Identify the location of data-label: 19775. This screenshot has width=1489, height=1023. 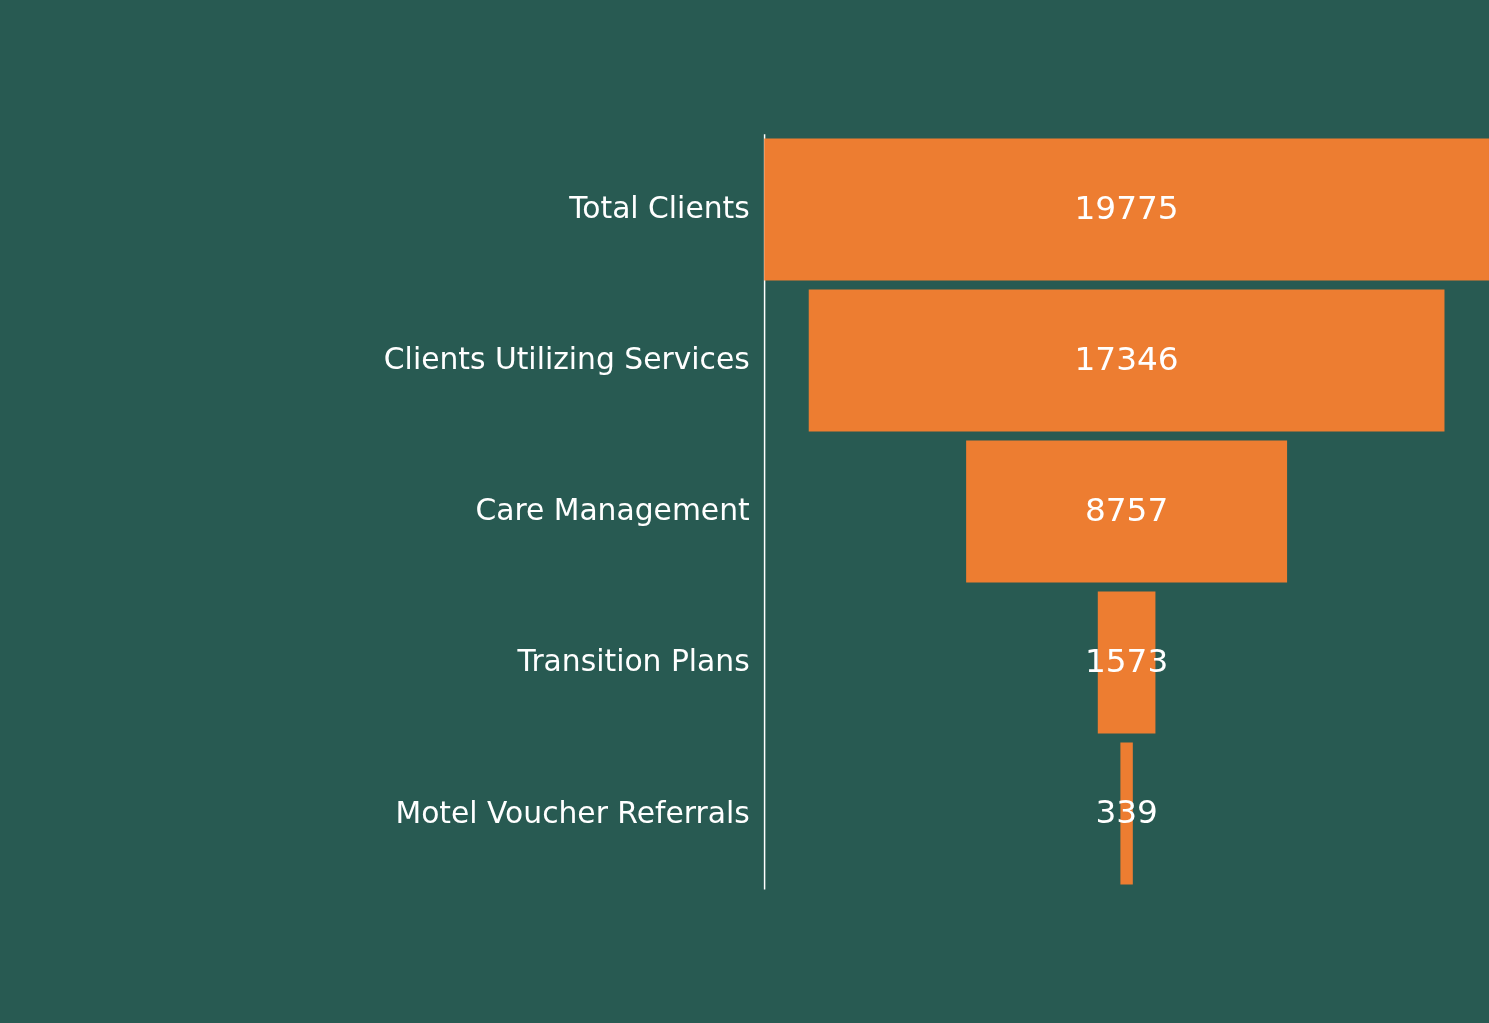
(1126, 208).